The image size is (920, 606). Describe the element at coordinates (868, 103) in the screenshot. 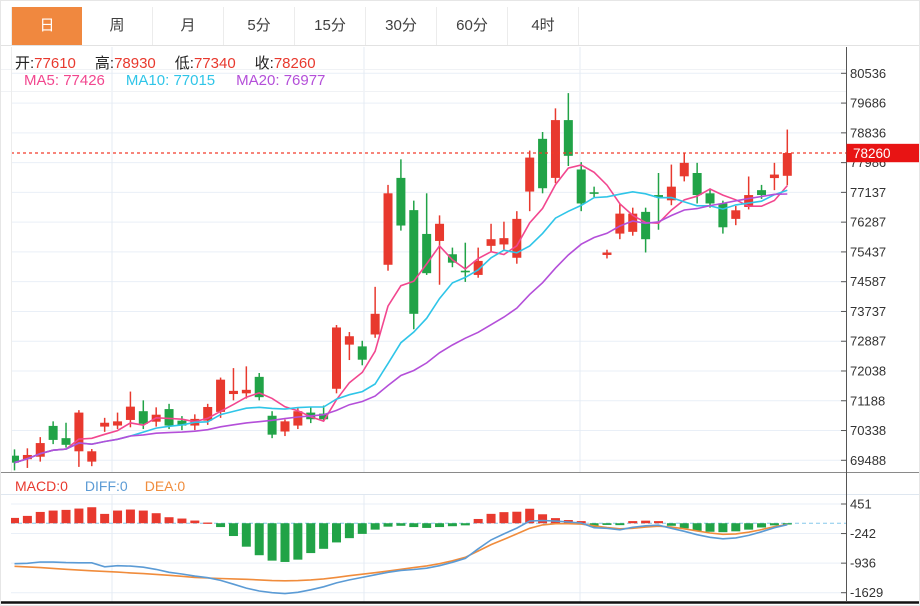

I see `axis-tick-label: 79686` at that location.